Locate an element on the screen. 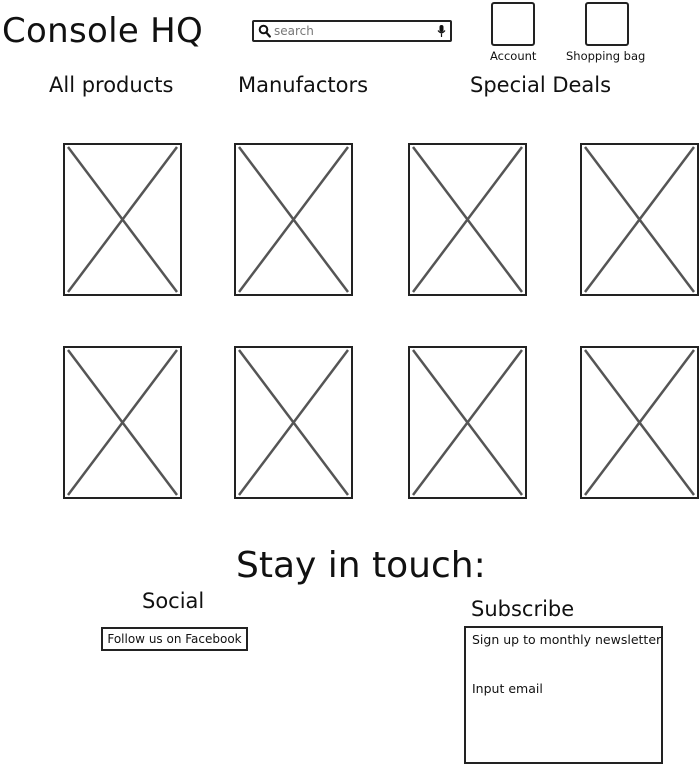 The height and width of the screenshot is (765, 700). shopping-bag-icon is located at coordinates (607, 24).